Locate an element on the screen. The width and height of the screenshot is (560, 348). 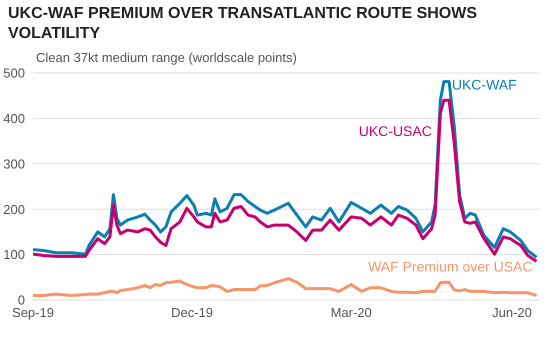
y-tick-label: 500 is located at coordinates (14, 73).